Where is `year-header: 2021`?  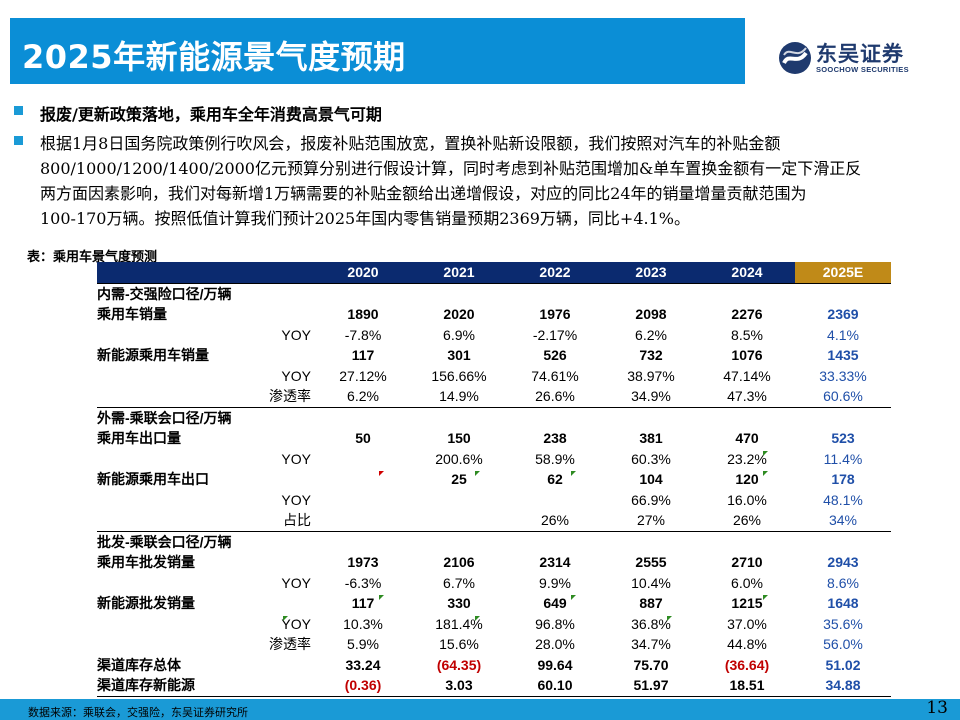 year-header: 2021 is located at coordinates (459, 272).